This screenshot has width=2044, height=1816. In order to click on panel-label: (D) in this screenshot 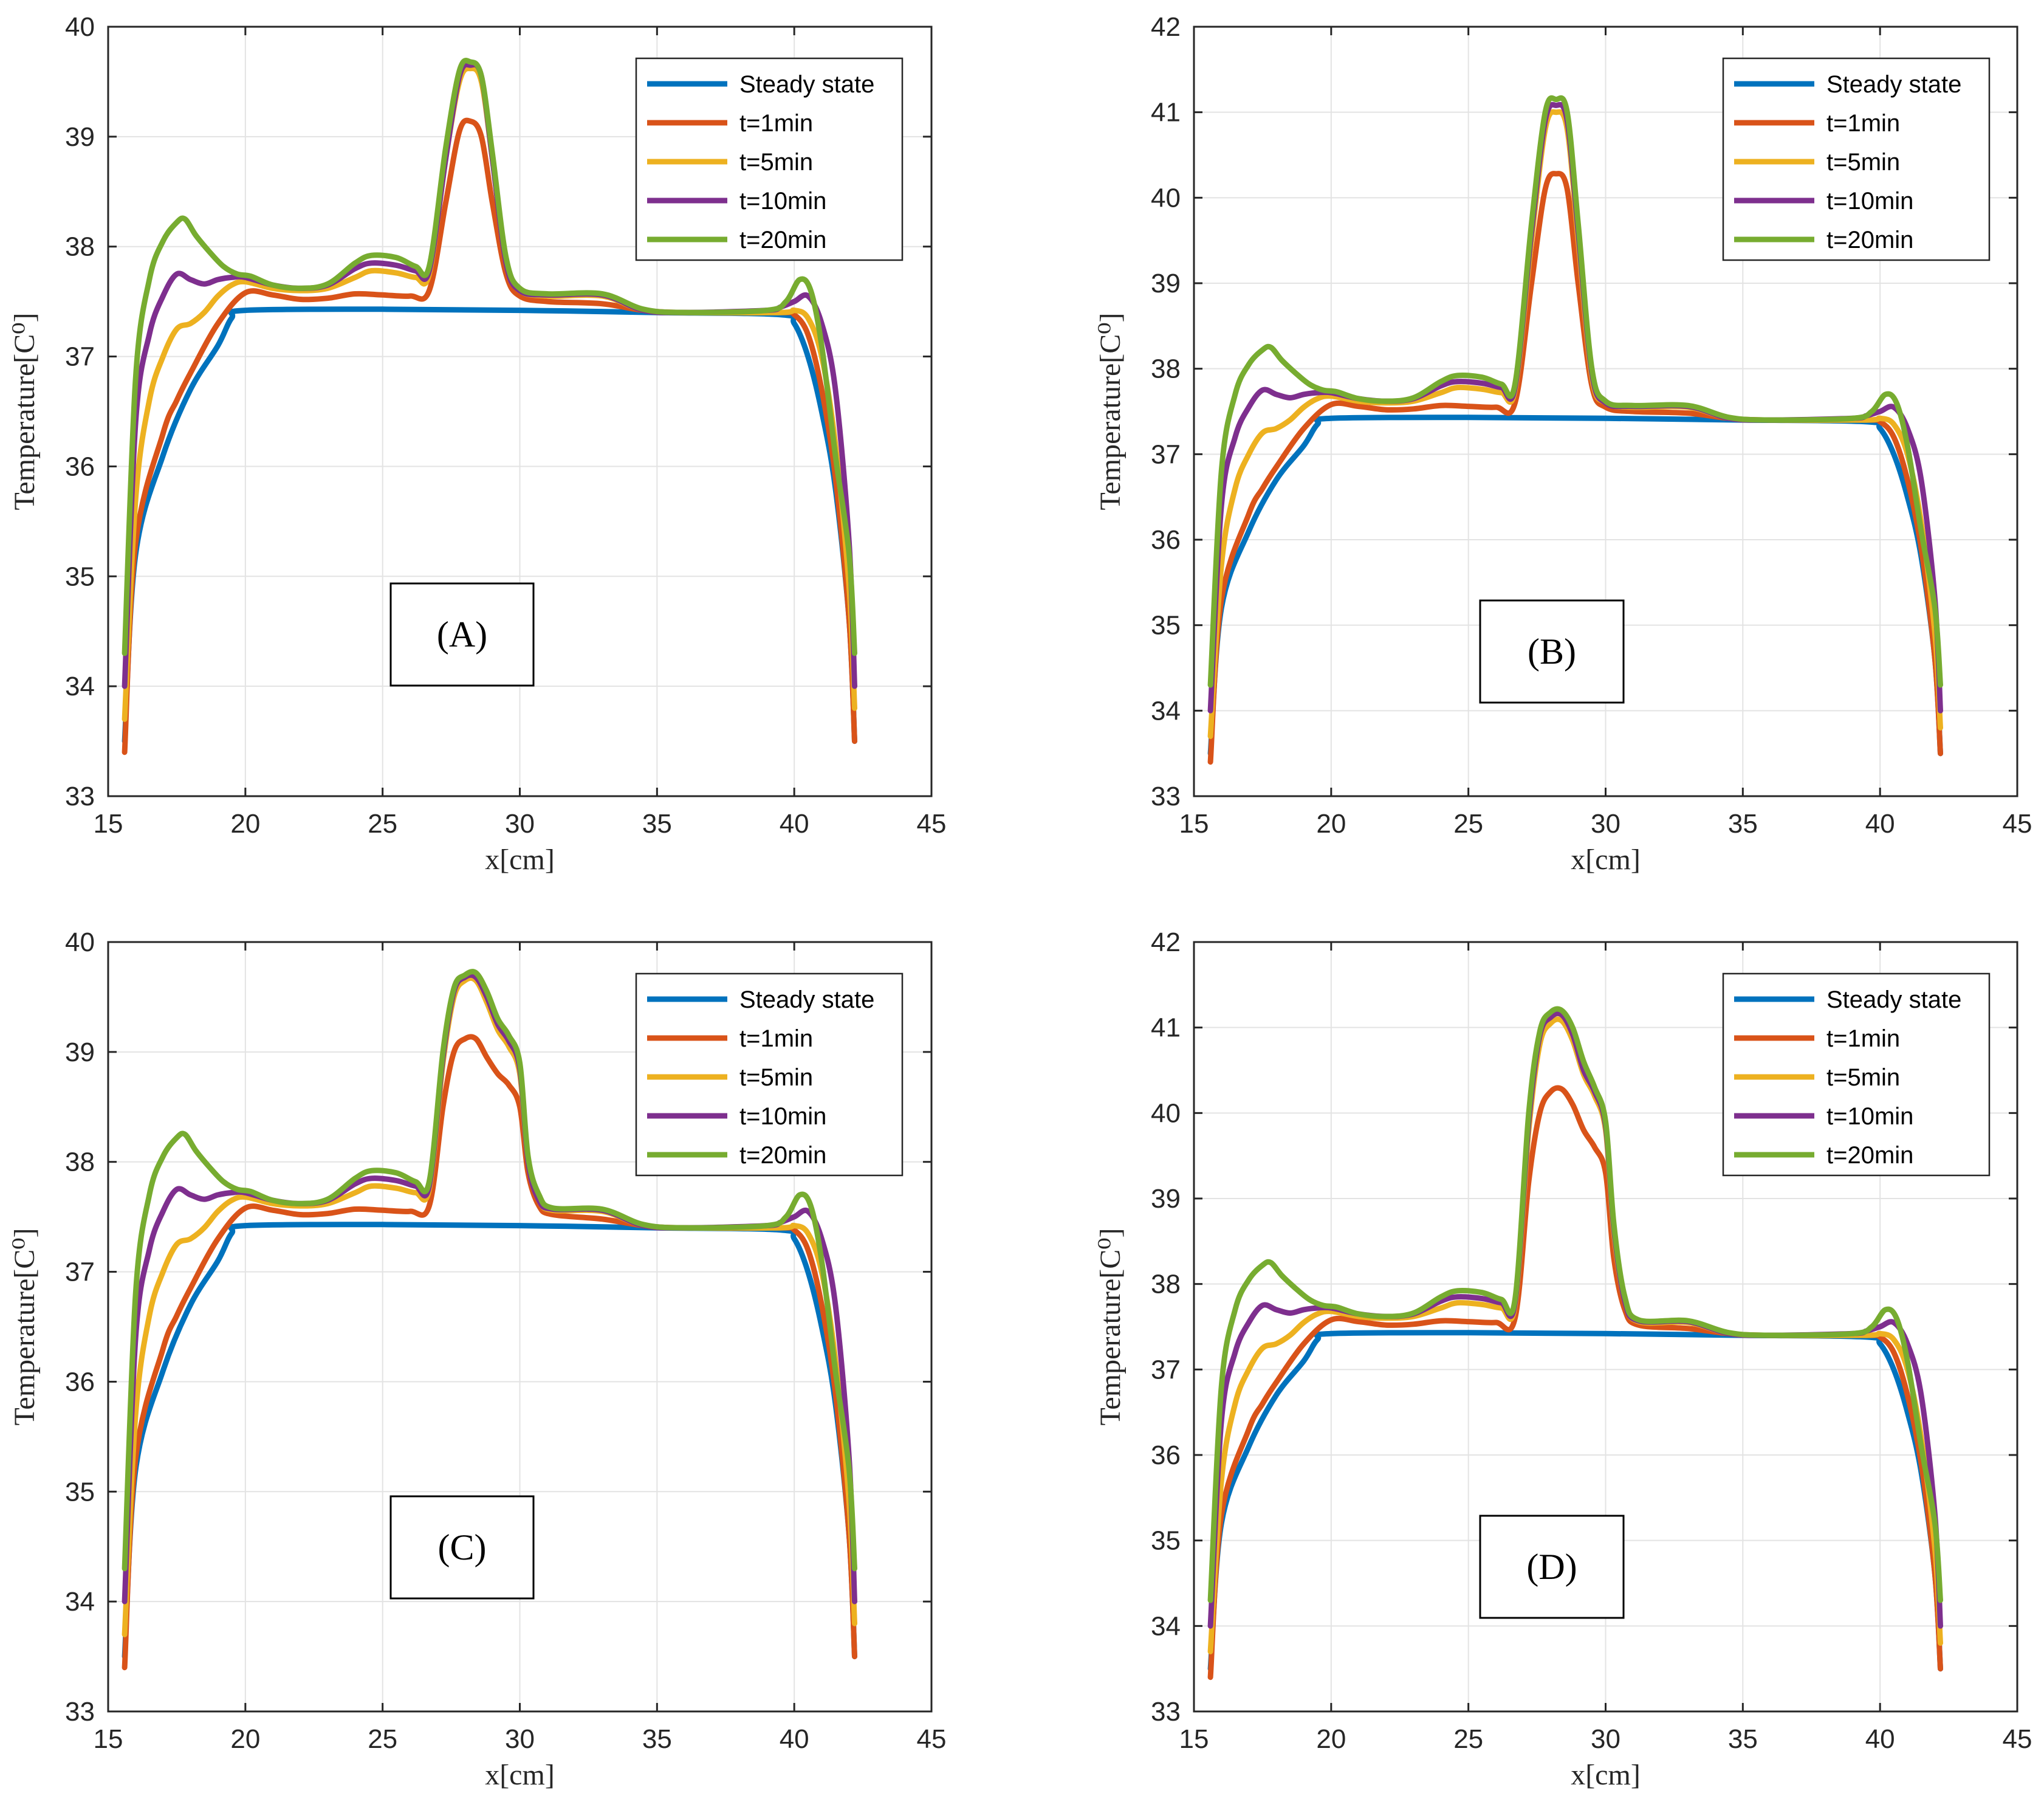, I will do `click(1552, 1567)`.